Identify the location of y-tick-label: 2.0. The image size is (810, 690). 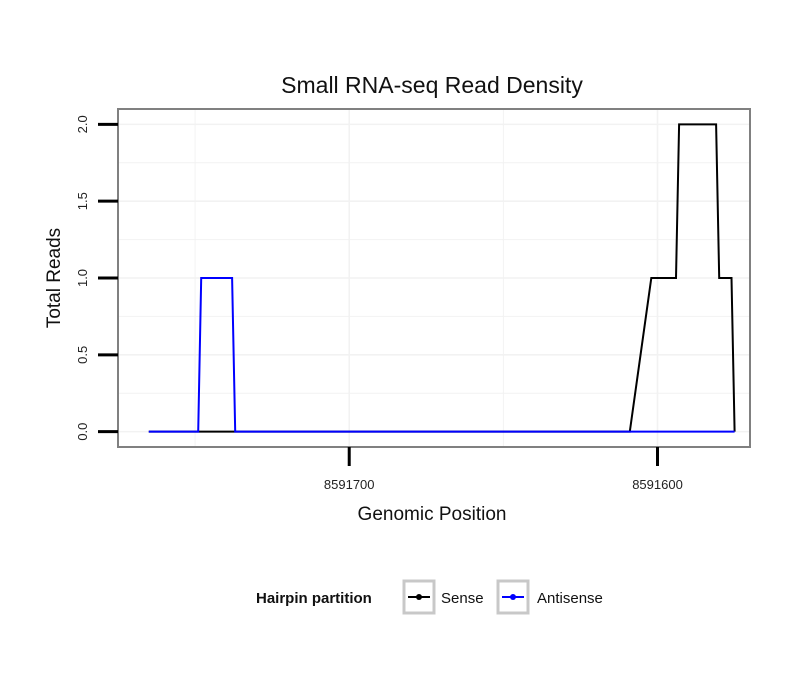
(82, 124).